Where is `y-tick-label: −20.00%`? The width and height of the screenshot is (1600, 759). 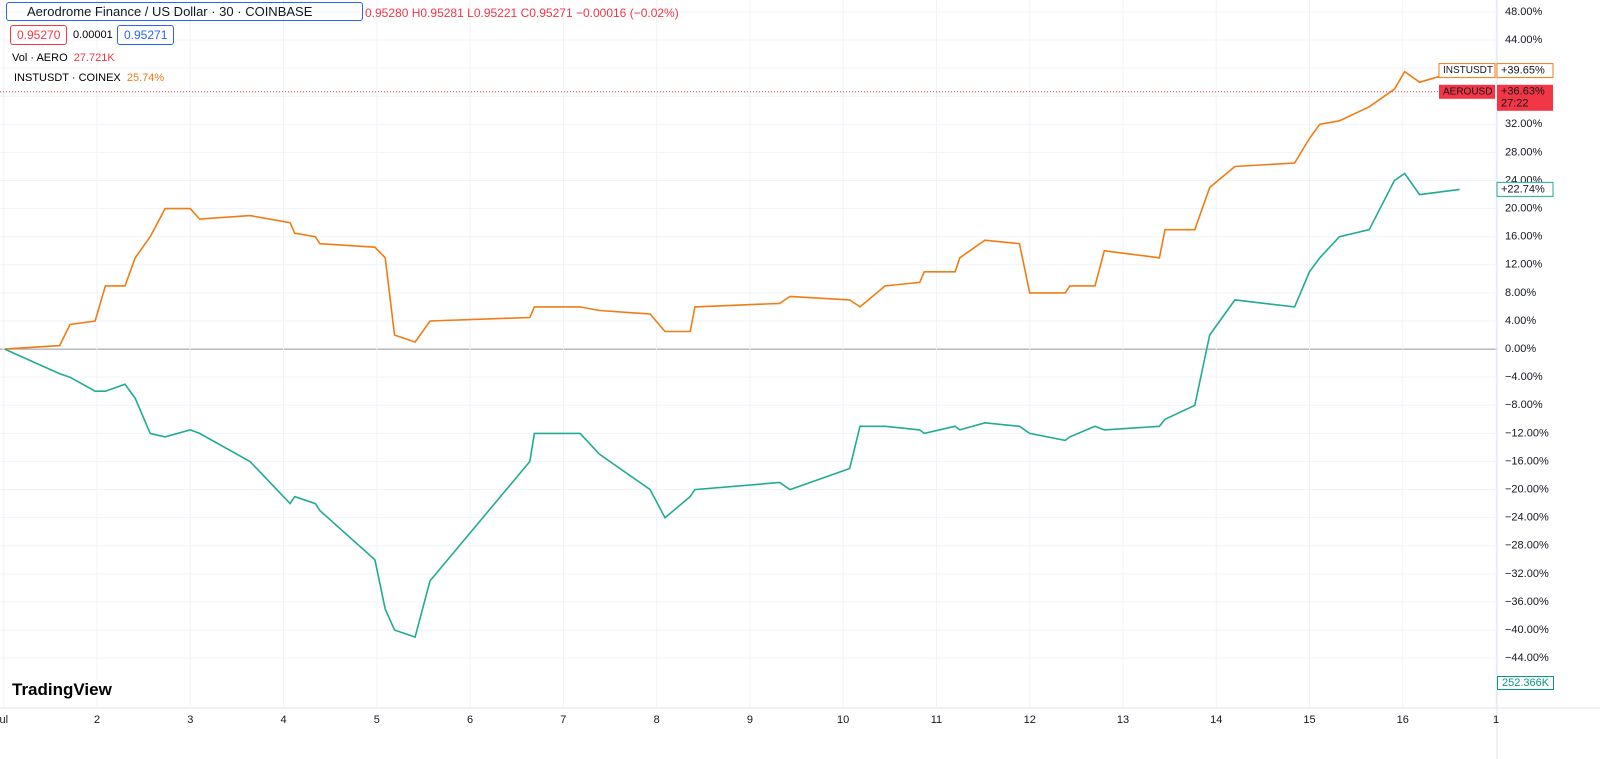 y-tick-label: −20.00% is located at coordinates (1527, 489).